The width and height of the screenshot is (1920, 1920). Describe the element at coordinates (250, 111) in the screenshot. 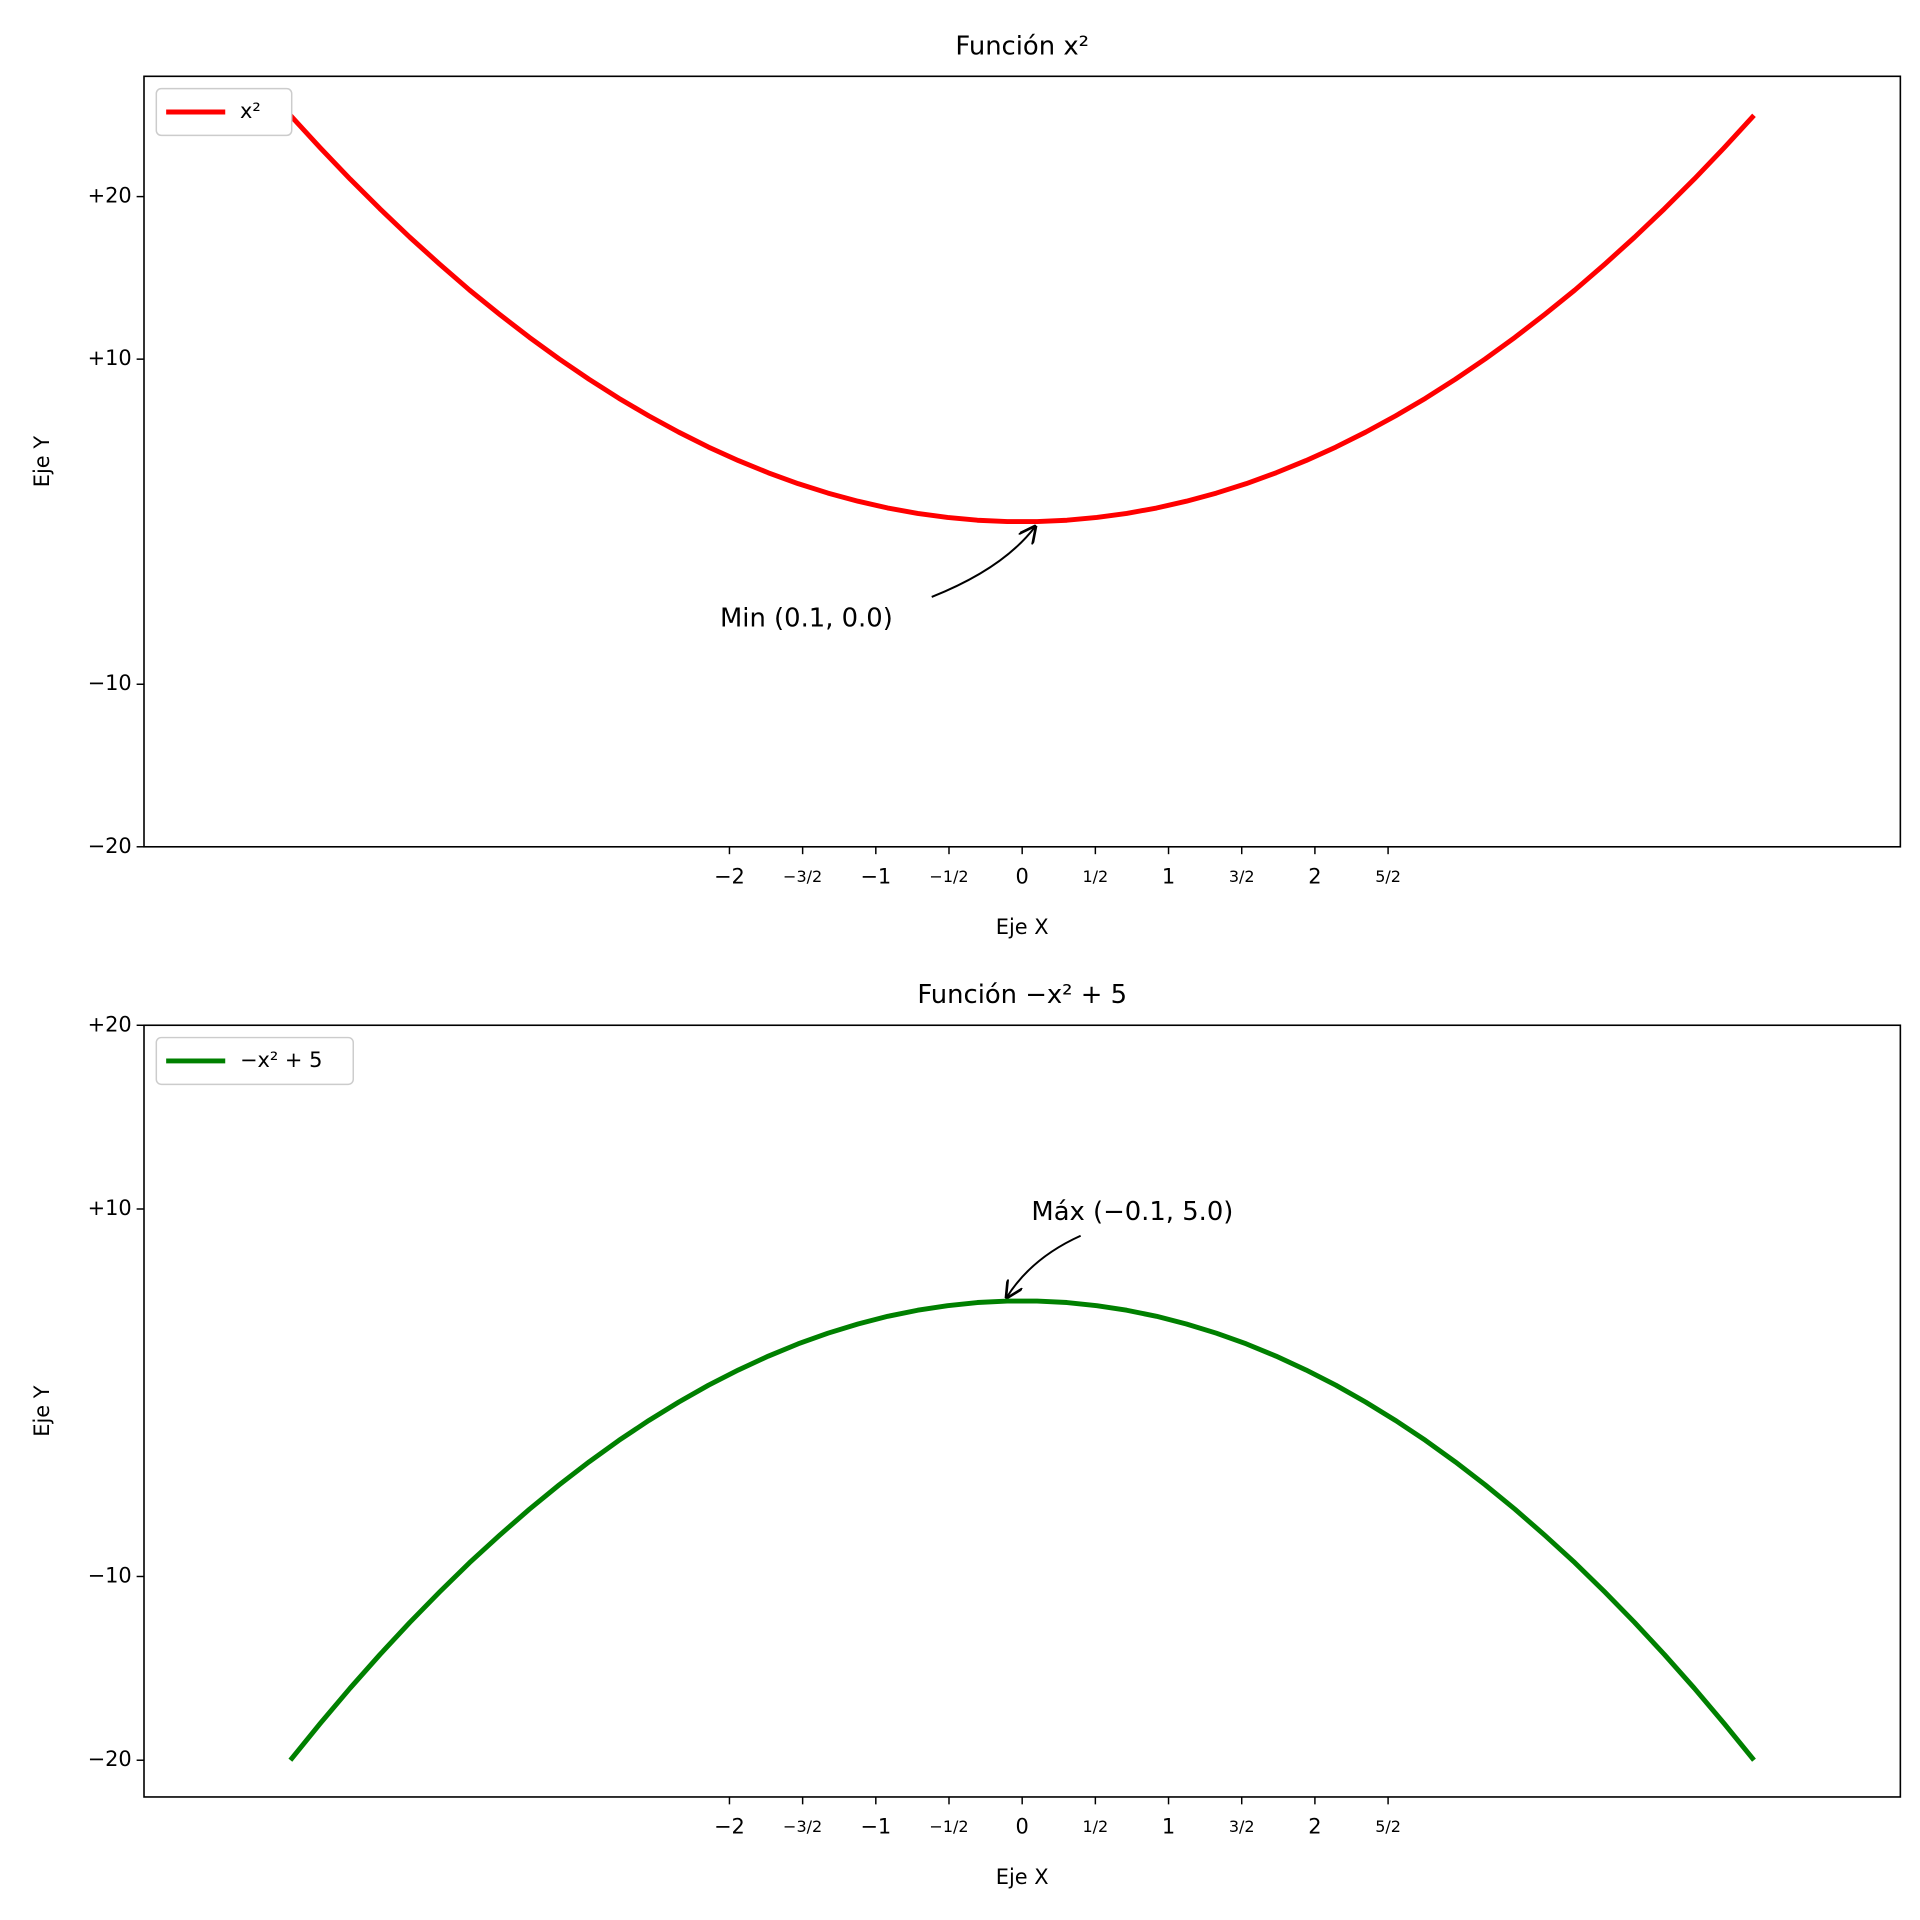

I see `legend-label: x²` at that location.